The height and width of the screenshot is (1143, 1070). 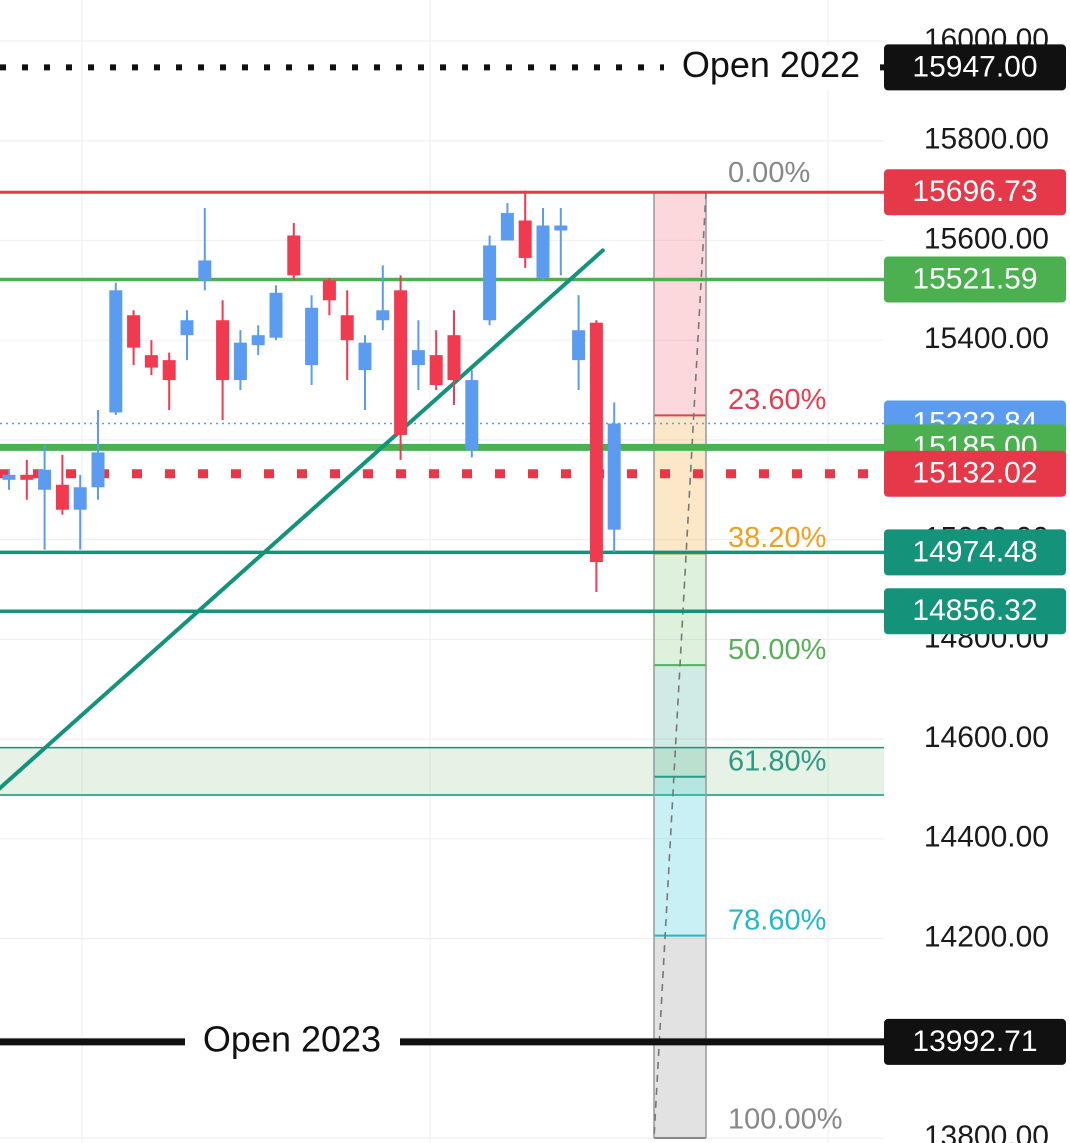 What do you see at coordinates (986, 1131) in the screenshot?
I see `y-tick-0: 13800.00` at bounding box center [986, 1131].